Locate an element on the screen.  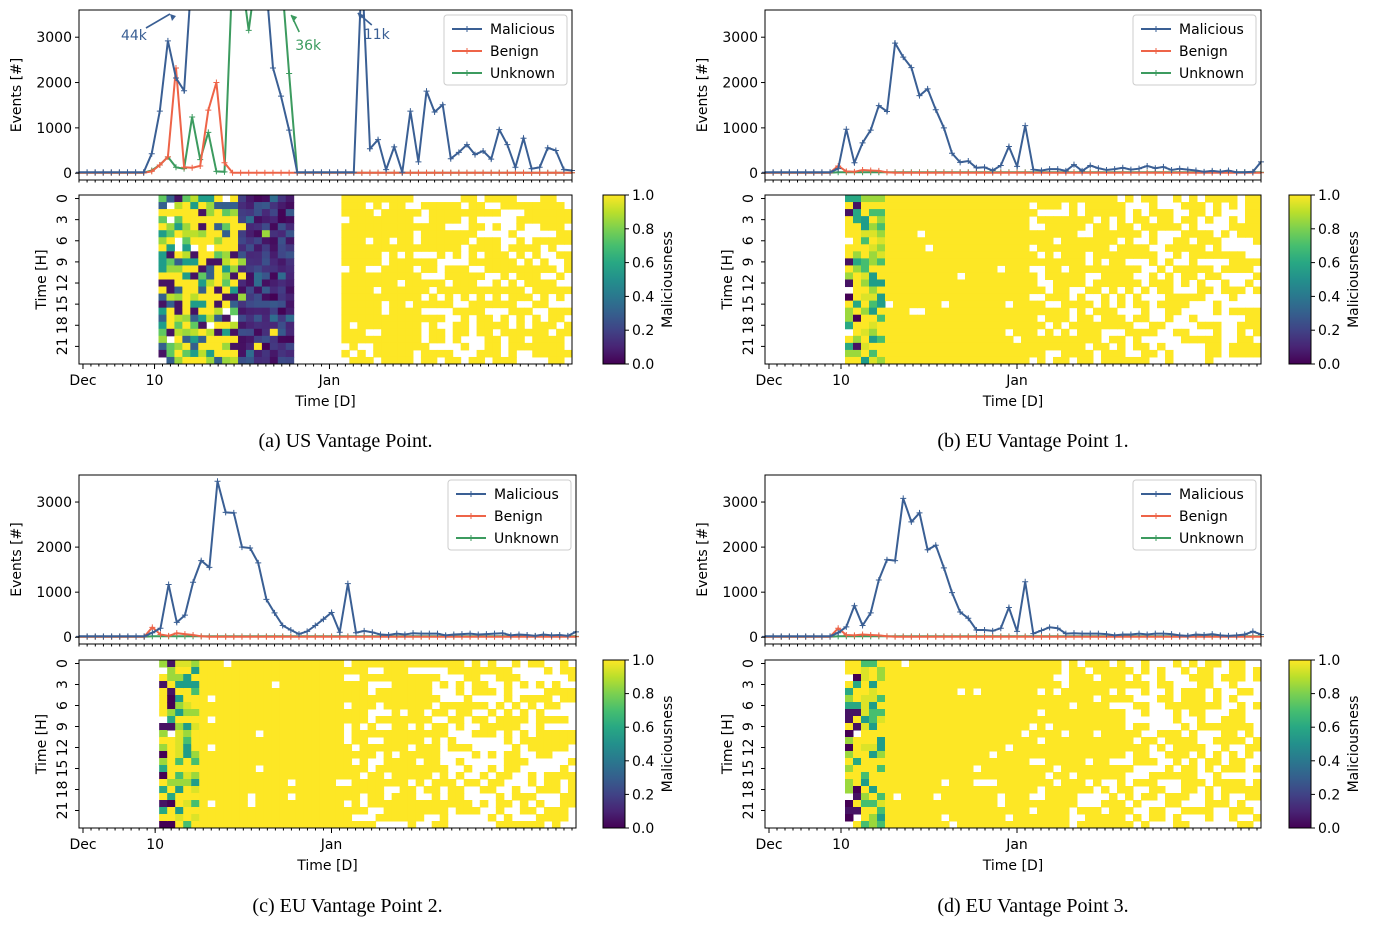
y-tick-label: 2000 is located at coordinates (54, 84).